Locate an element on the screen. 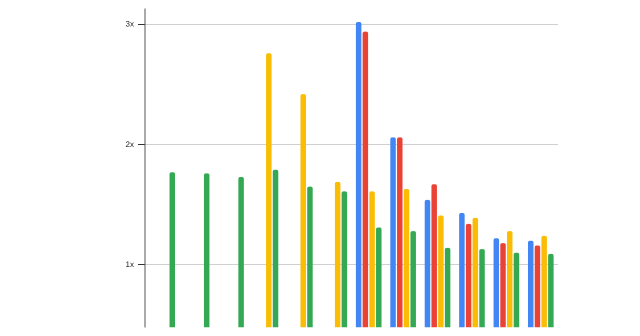  y-tick-label: 2x is located at coordinates (130, 144).